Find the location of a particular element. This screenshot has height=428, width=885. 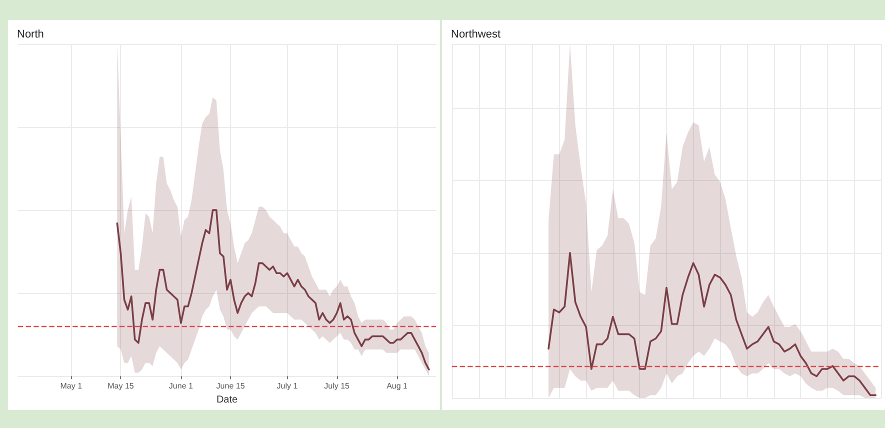

x-tick-label: Aug 1 is located at coordinates (397, 386).